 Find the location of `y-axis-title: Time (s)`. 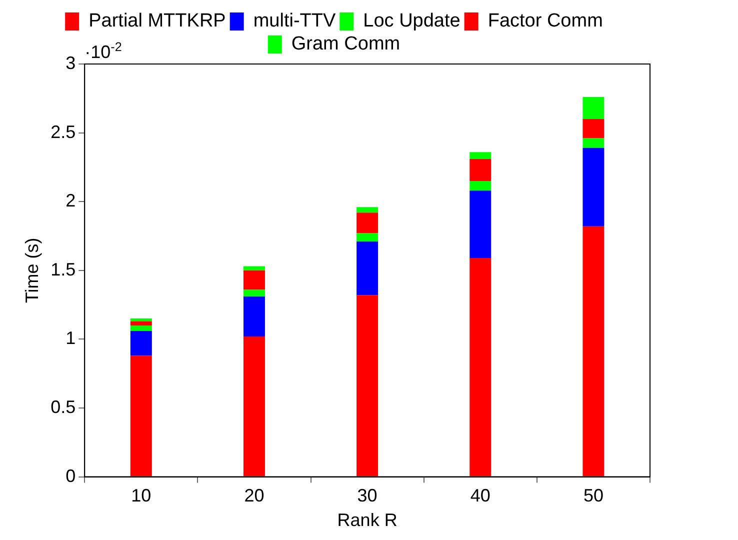

y-axis-title: Time (s) is located at coordinates (32, 271).